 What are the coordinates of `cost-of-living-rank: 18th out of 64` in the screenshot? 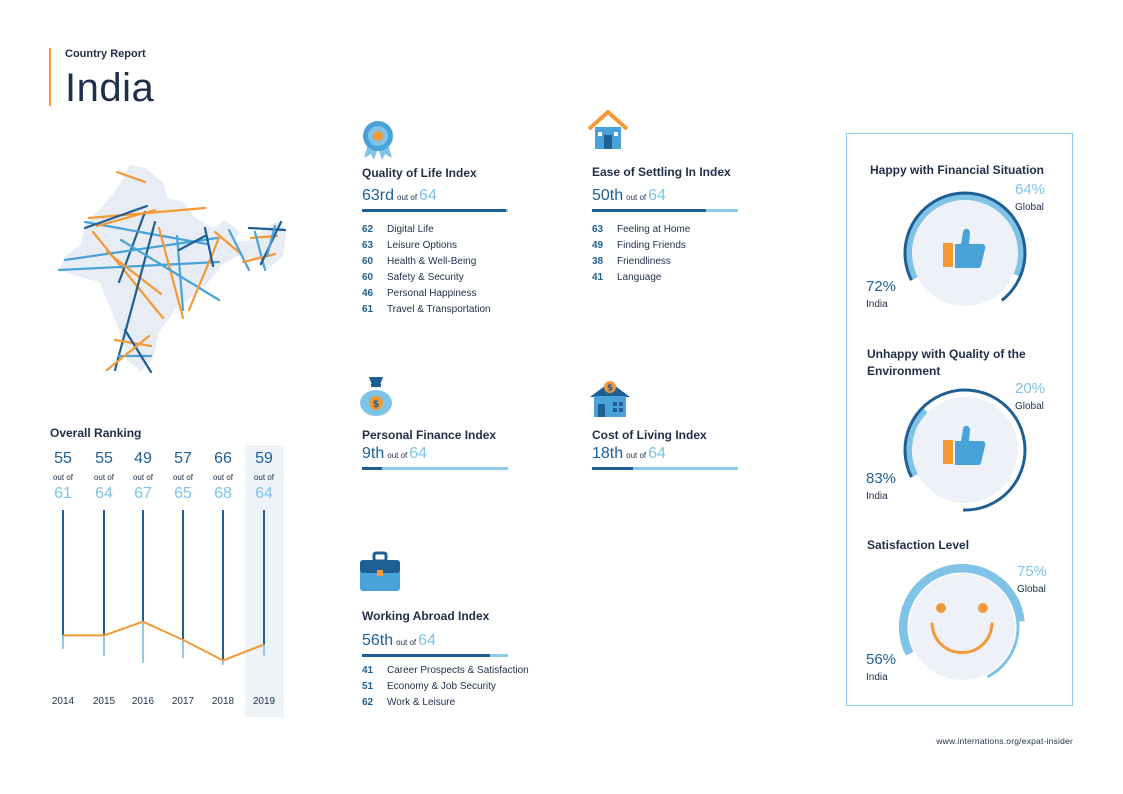 It's located at (629, 454).